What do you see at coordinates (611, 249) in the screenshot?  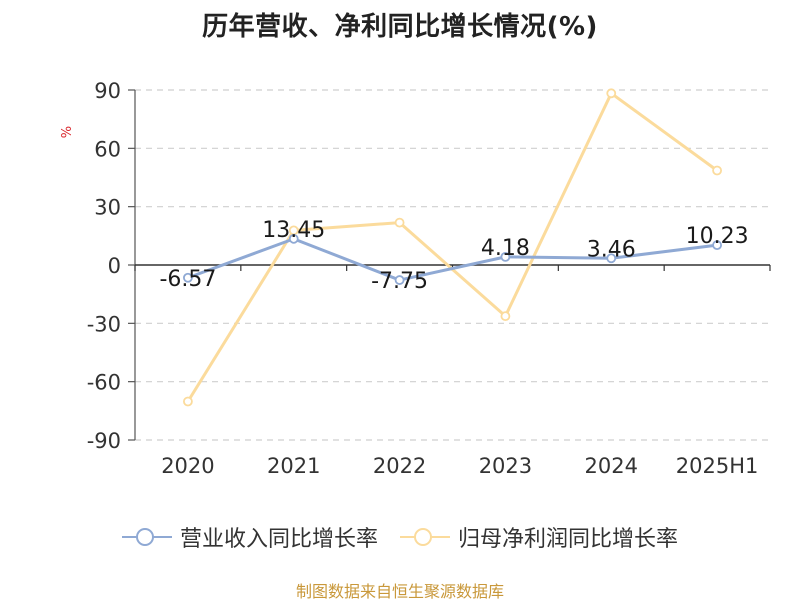 I see `revenue-data-label: 3.46` at bounding box center [611, 249].